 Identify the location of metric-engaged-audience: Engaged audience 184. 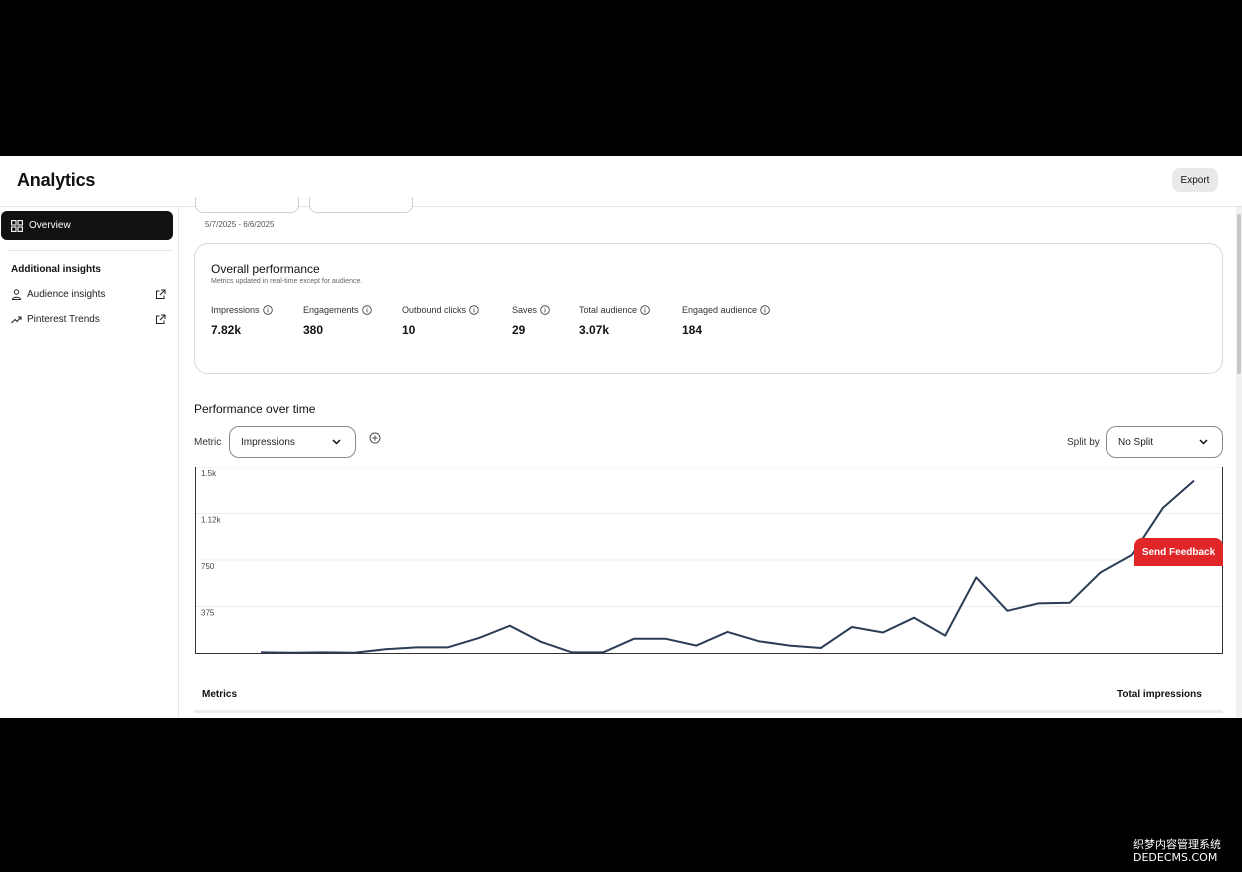
(726, 321).